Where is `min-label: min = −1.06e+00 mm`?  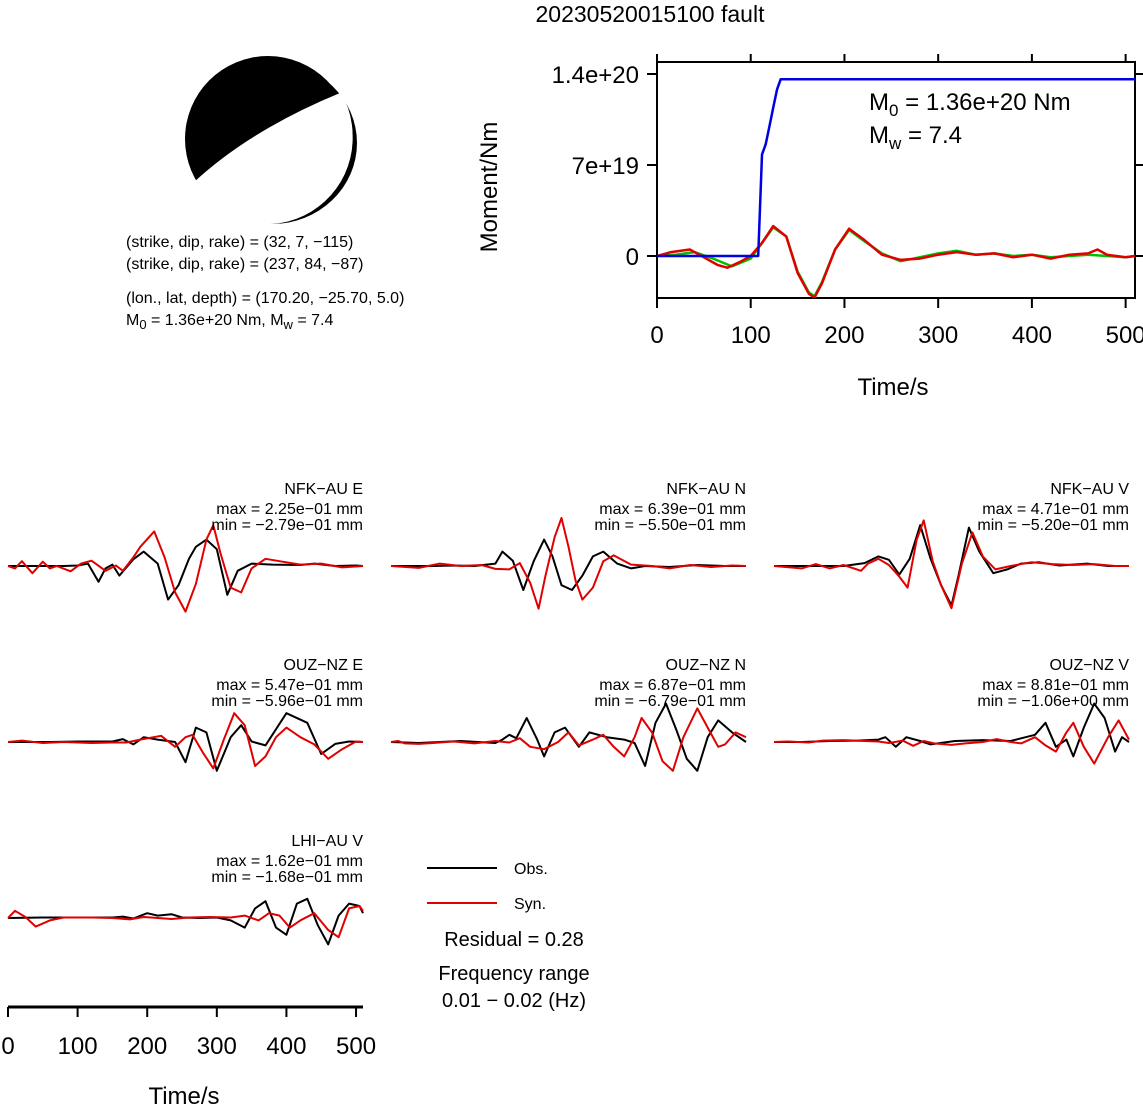
min-label: min = −1.06e+00 mm is located at coordinates (1053, 701).